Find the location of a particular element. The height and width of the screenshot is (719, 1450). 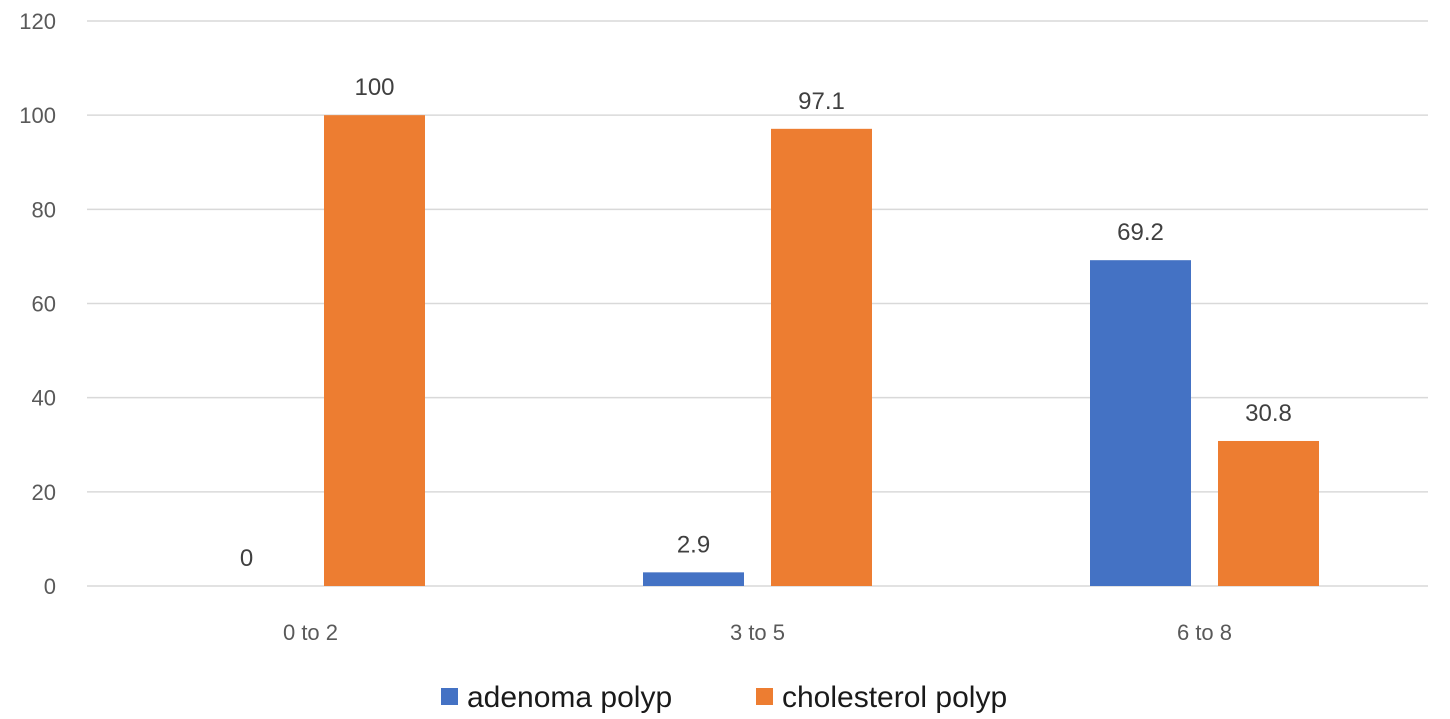

data-label: 100 is located at coordinates (374, 87).